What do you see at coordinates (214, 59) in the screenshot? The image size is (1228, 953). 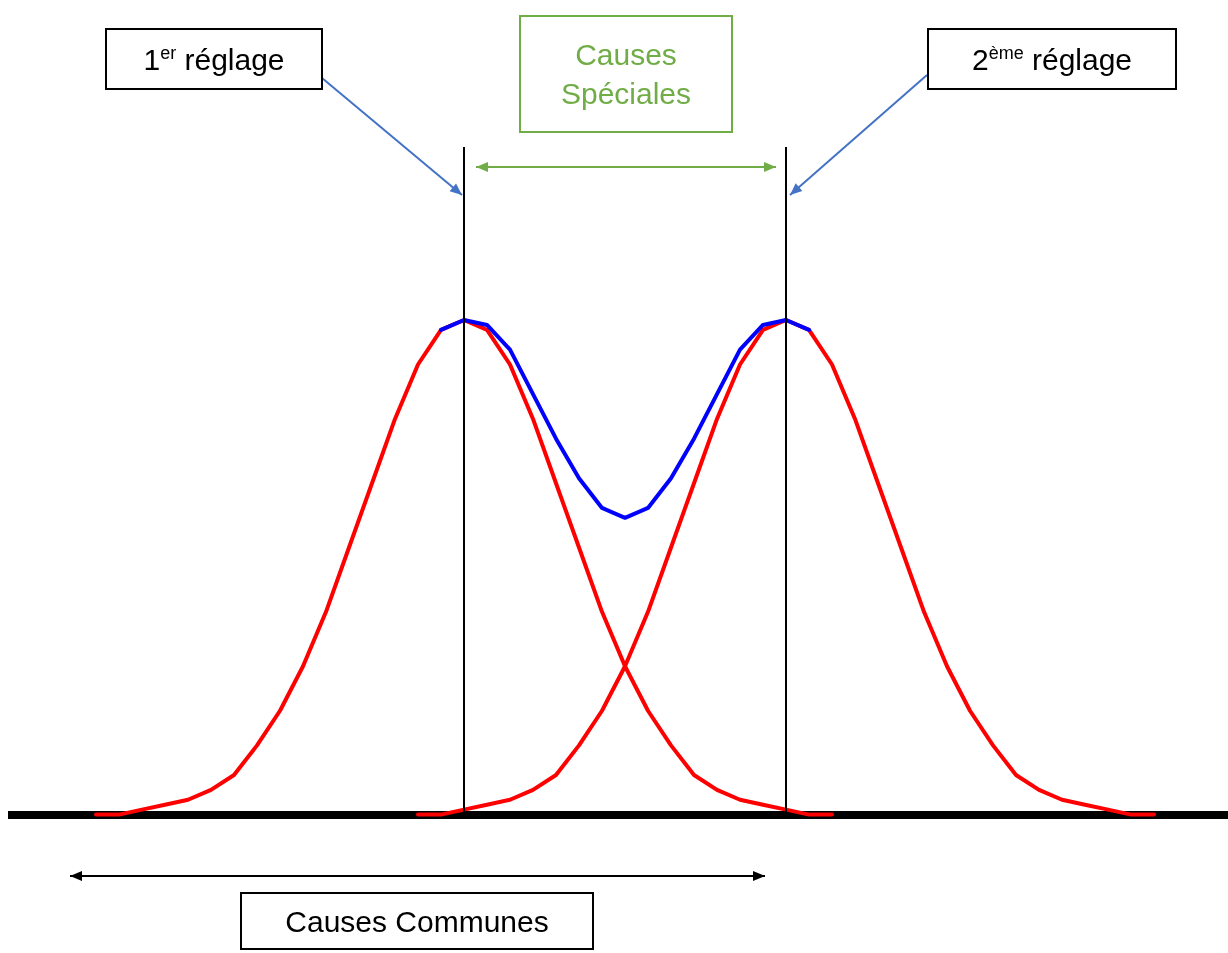 I see `text: 1$^{er}$ réglage` at bounding box center [214, 59].